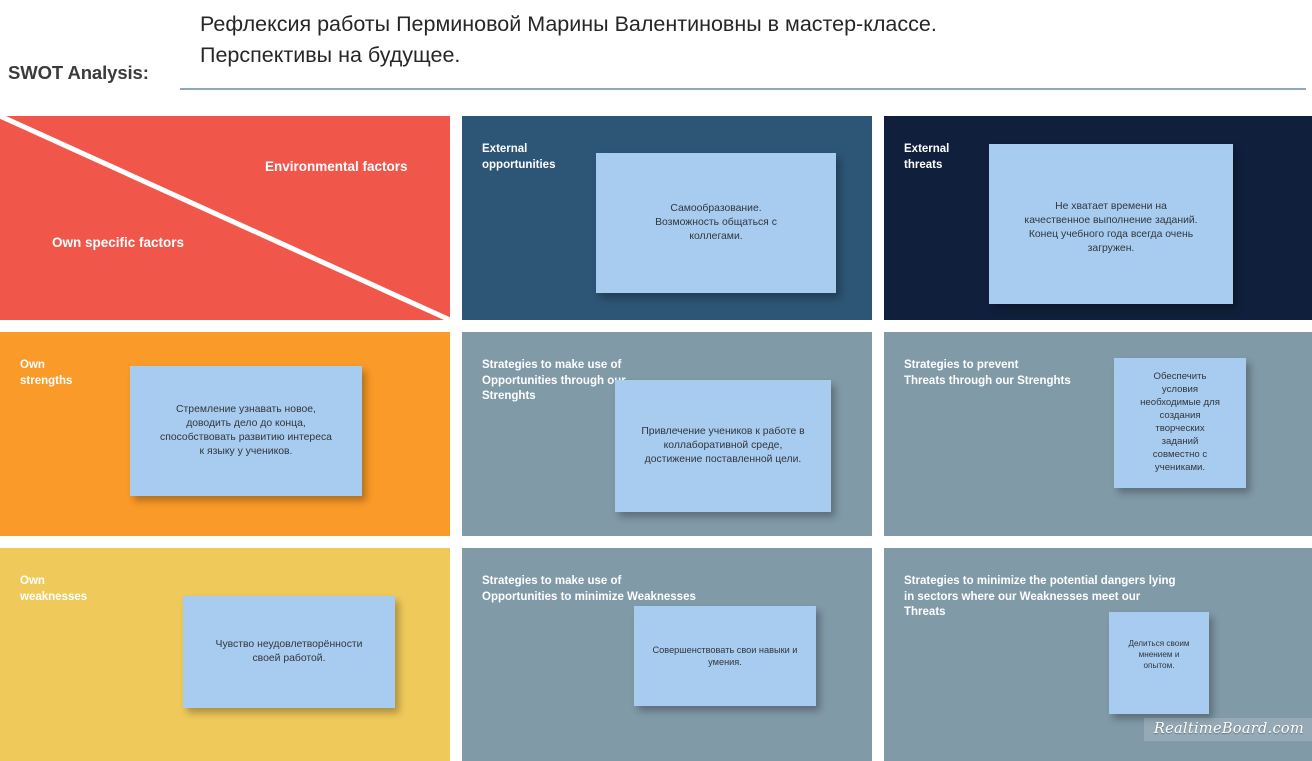 This screenshot has width=1312, height=761. Describe the element at coordinates (519, 157) in the screenshot. I see `external-opportunities-heading: External opportunities` at that location.